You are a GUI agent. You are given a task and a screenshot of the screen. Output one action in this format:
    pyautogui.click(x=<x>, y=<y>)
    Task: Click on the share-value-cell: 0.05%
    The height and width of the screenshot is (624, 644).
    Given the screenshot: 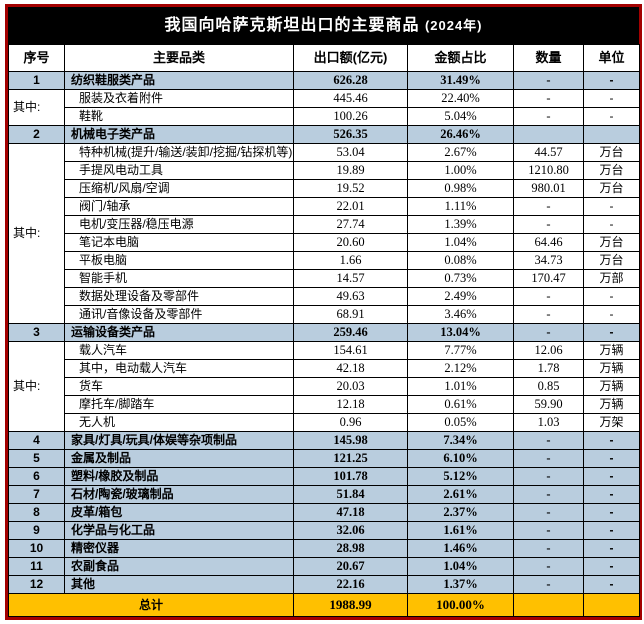 What is the action you would take?
    pyautogui.click(x=460, y=422)
    